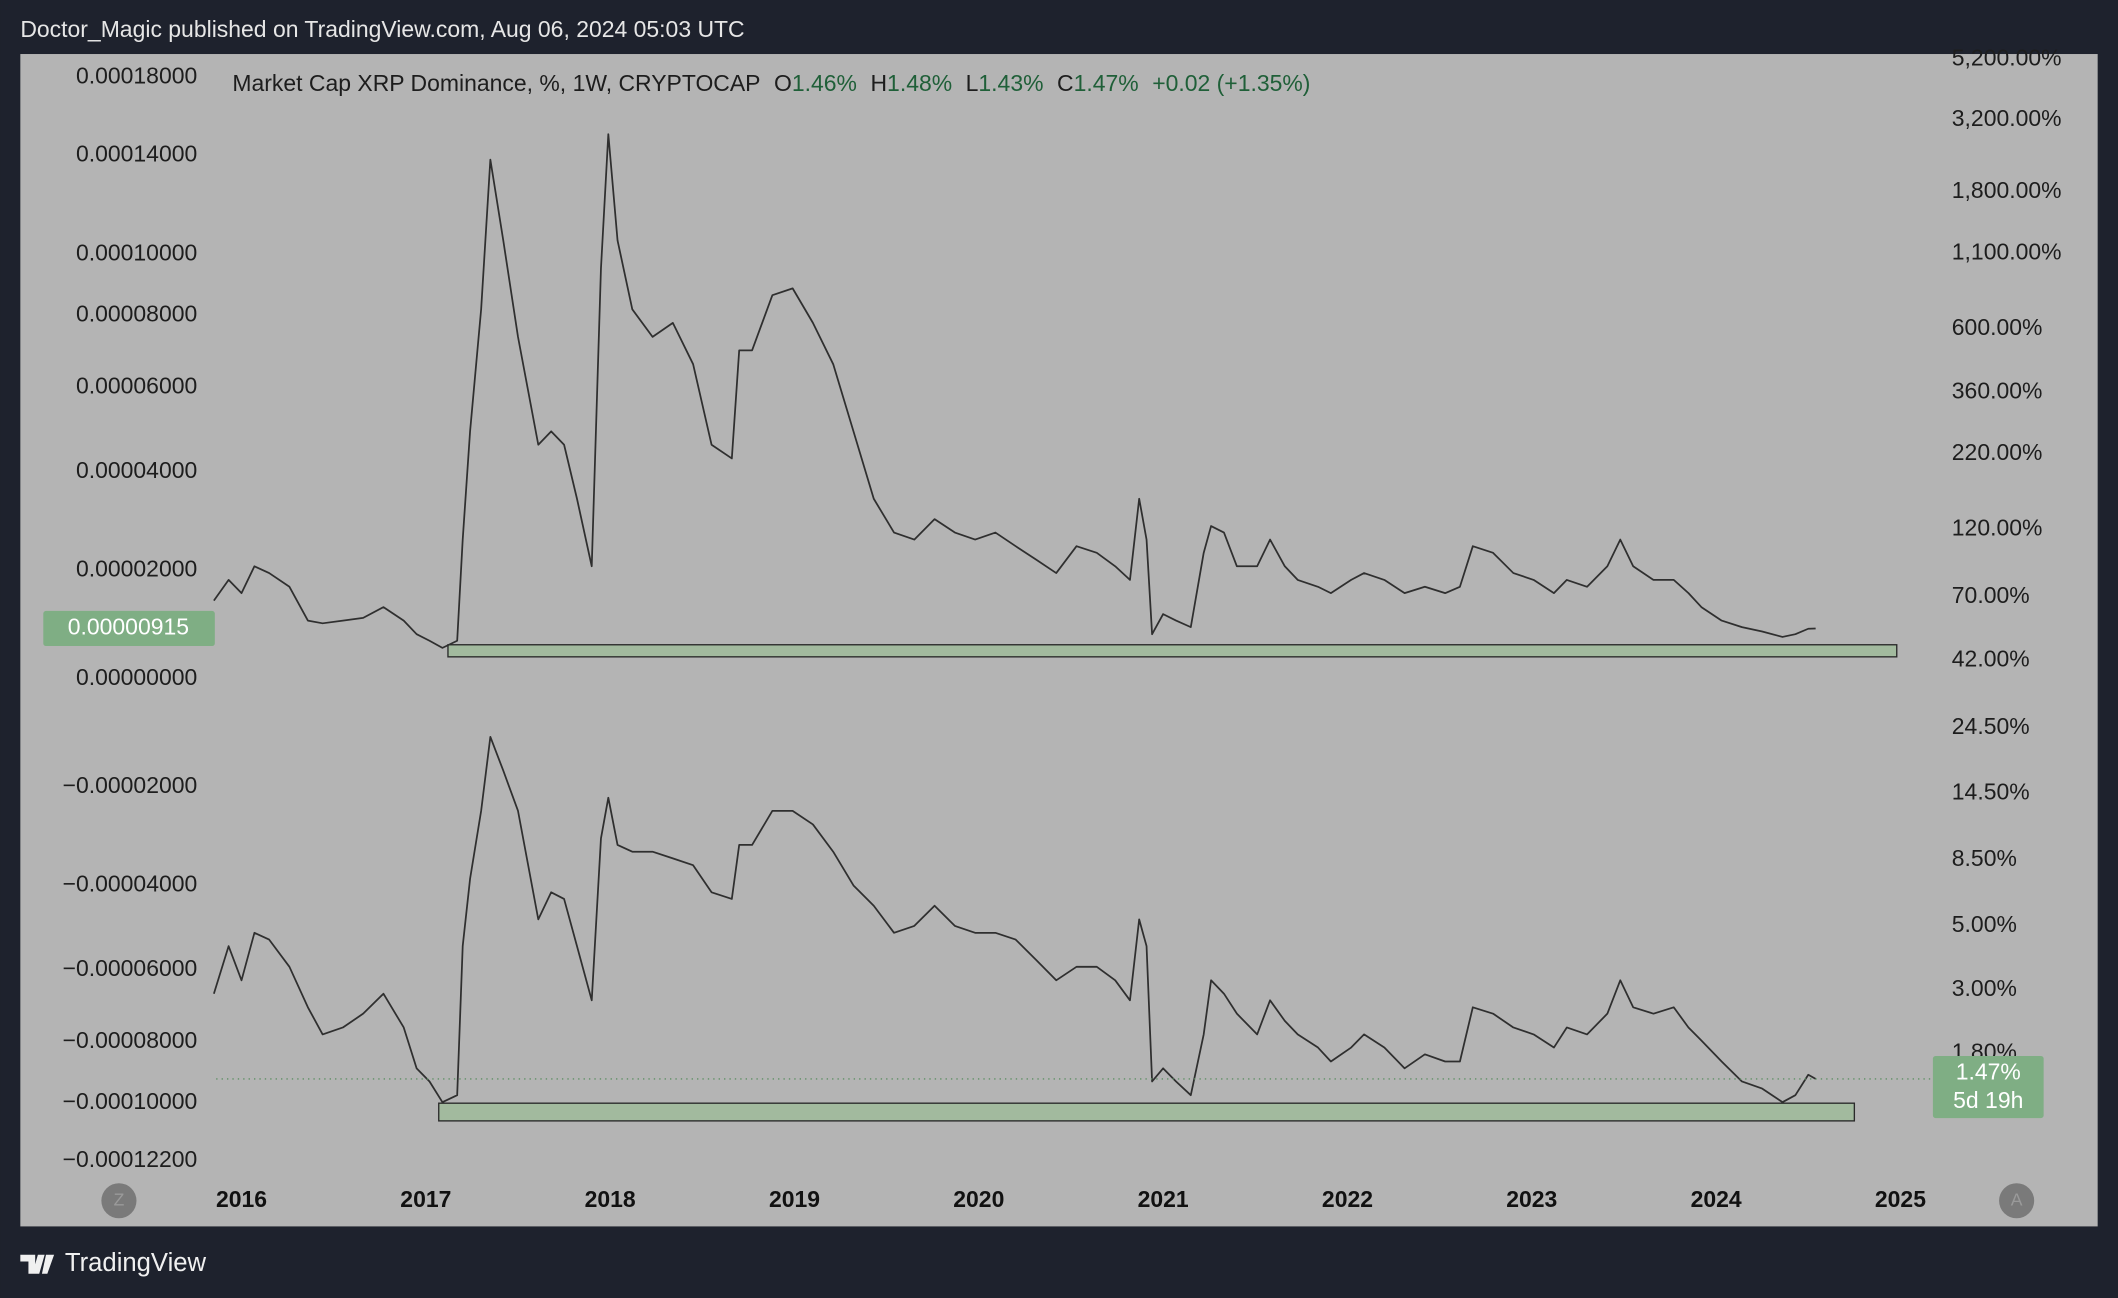 The height and width of the screenshot is (1298, 2118). I want to click on y2-tick-label: 0.00014000, so click(136, 153).